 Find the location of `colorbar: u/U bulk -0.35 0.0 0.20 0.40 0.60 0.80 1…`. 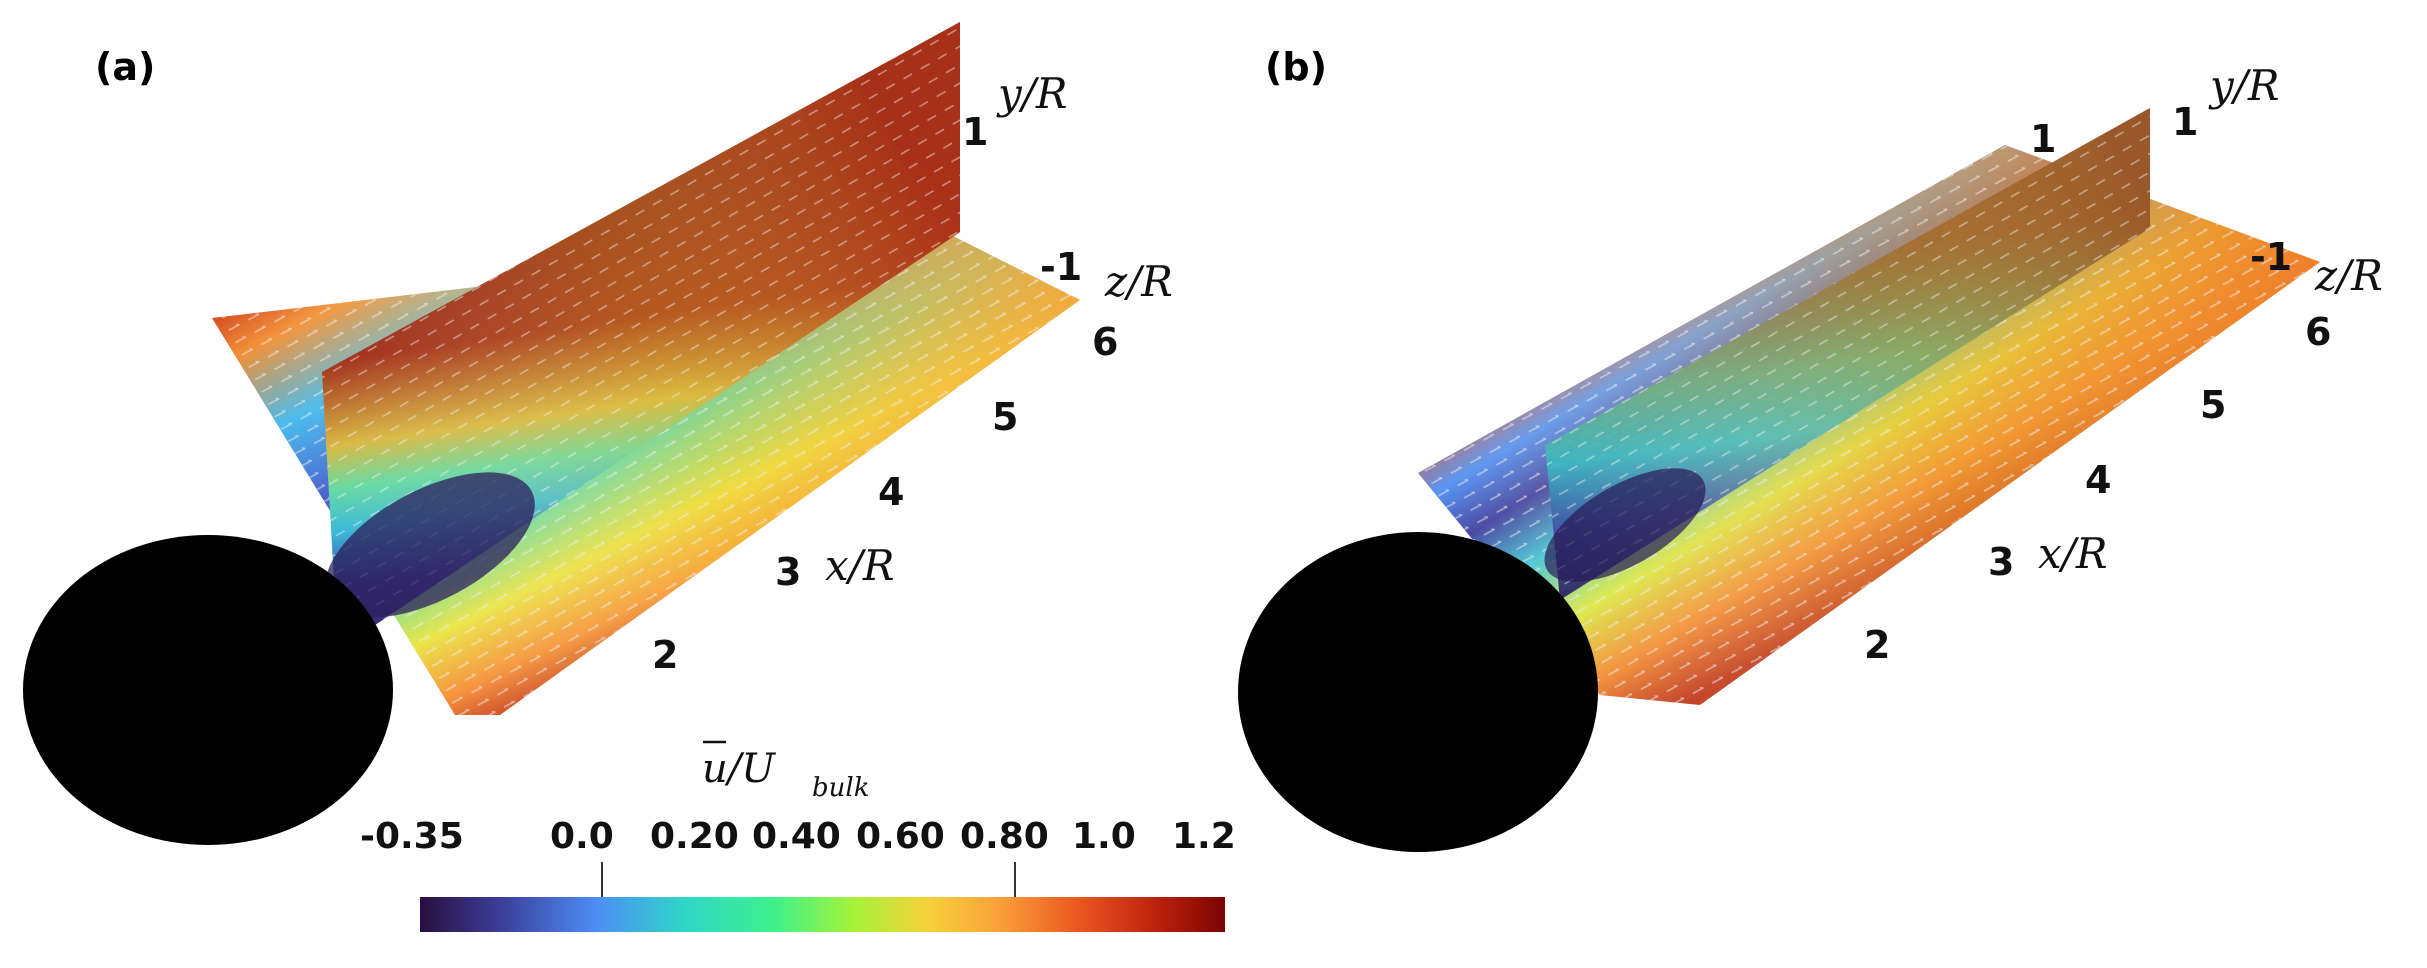

colorbar: u/U bulk -0.35 0.0 0.20 0.40 0.60 0.80 1… is located at coordinates (798, 836).